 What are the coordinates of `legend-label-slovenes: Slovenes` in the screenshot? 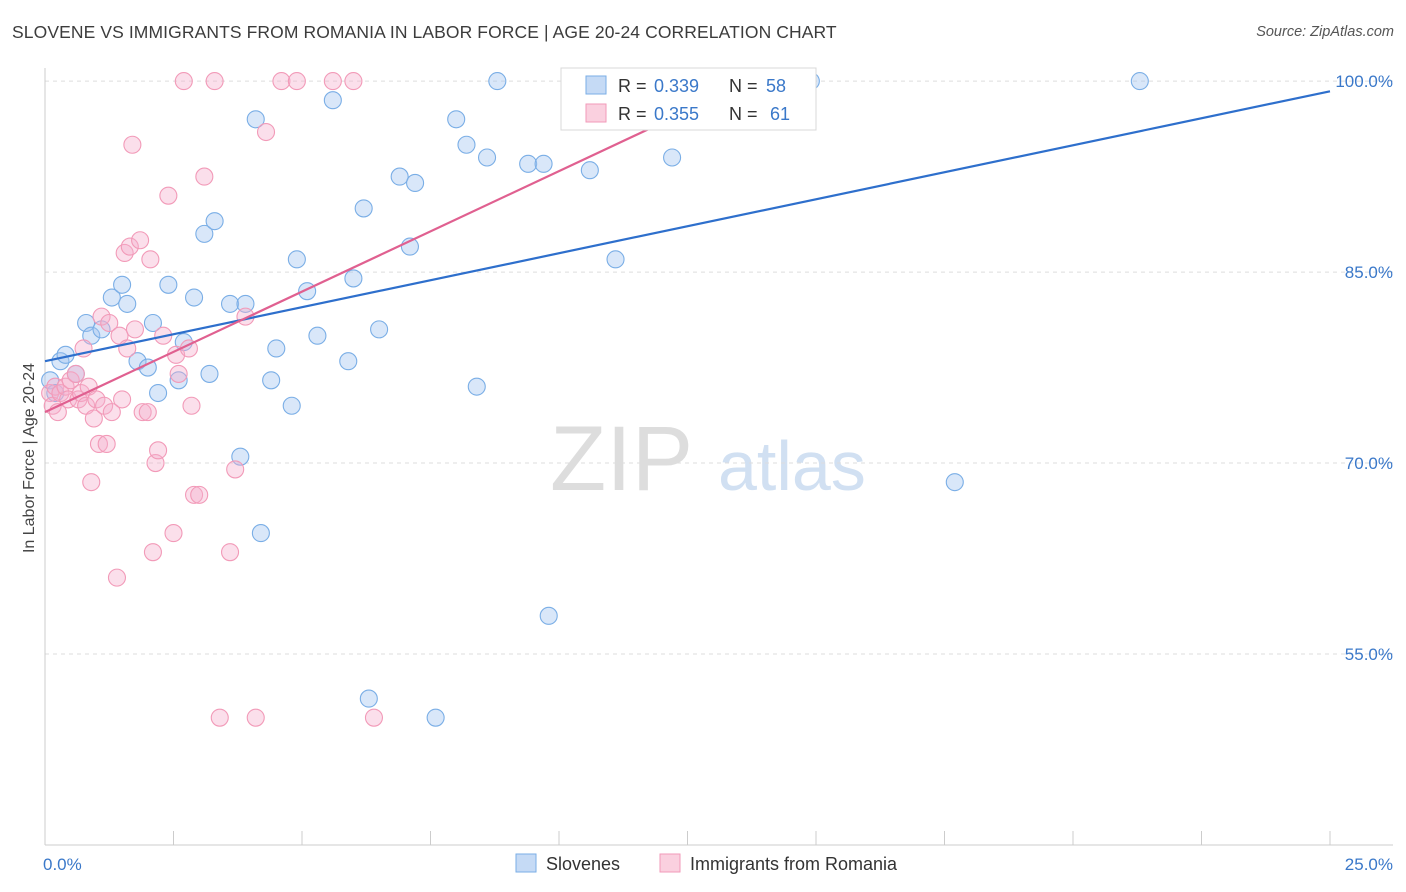 It's located at (583, 864).